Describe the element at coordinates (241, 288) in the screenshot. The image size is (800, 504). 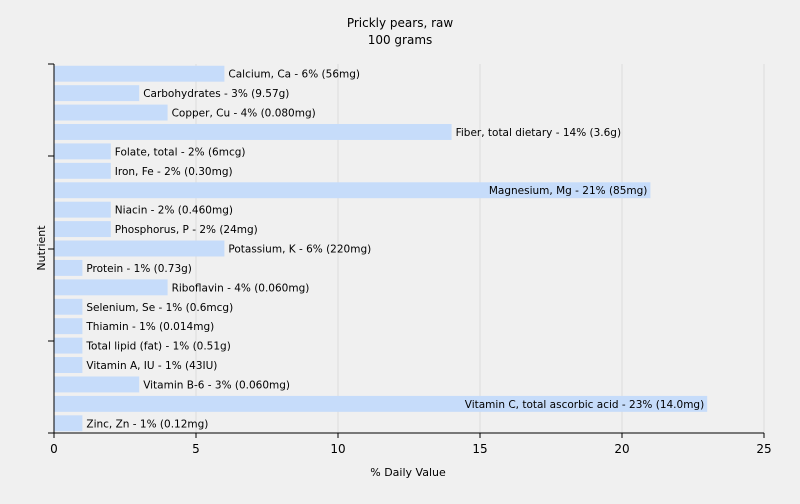
I see `bar-label-11: Riboflavin - 4% (0.060mg)` at that location.